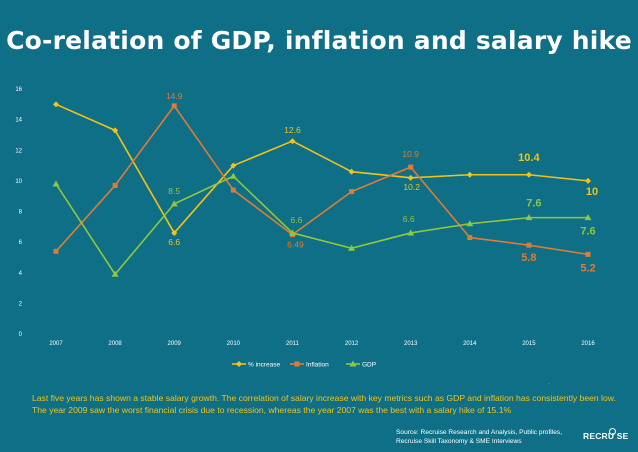 Image resolution: width=638 pixels, height=452 pixels. Describe the element at coordinates (612, 431) in the screenshot. I see `logo-ring-icon` at that location.